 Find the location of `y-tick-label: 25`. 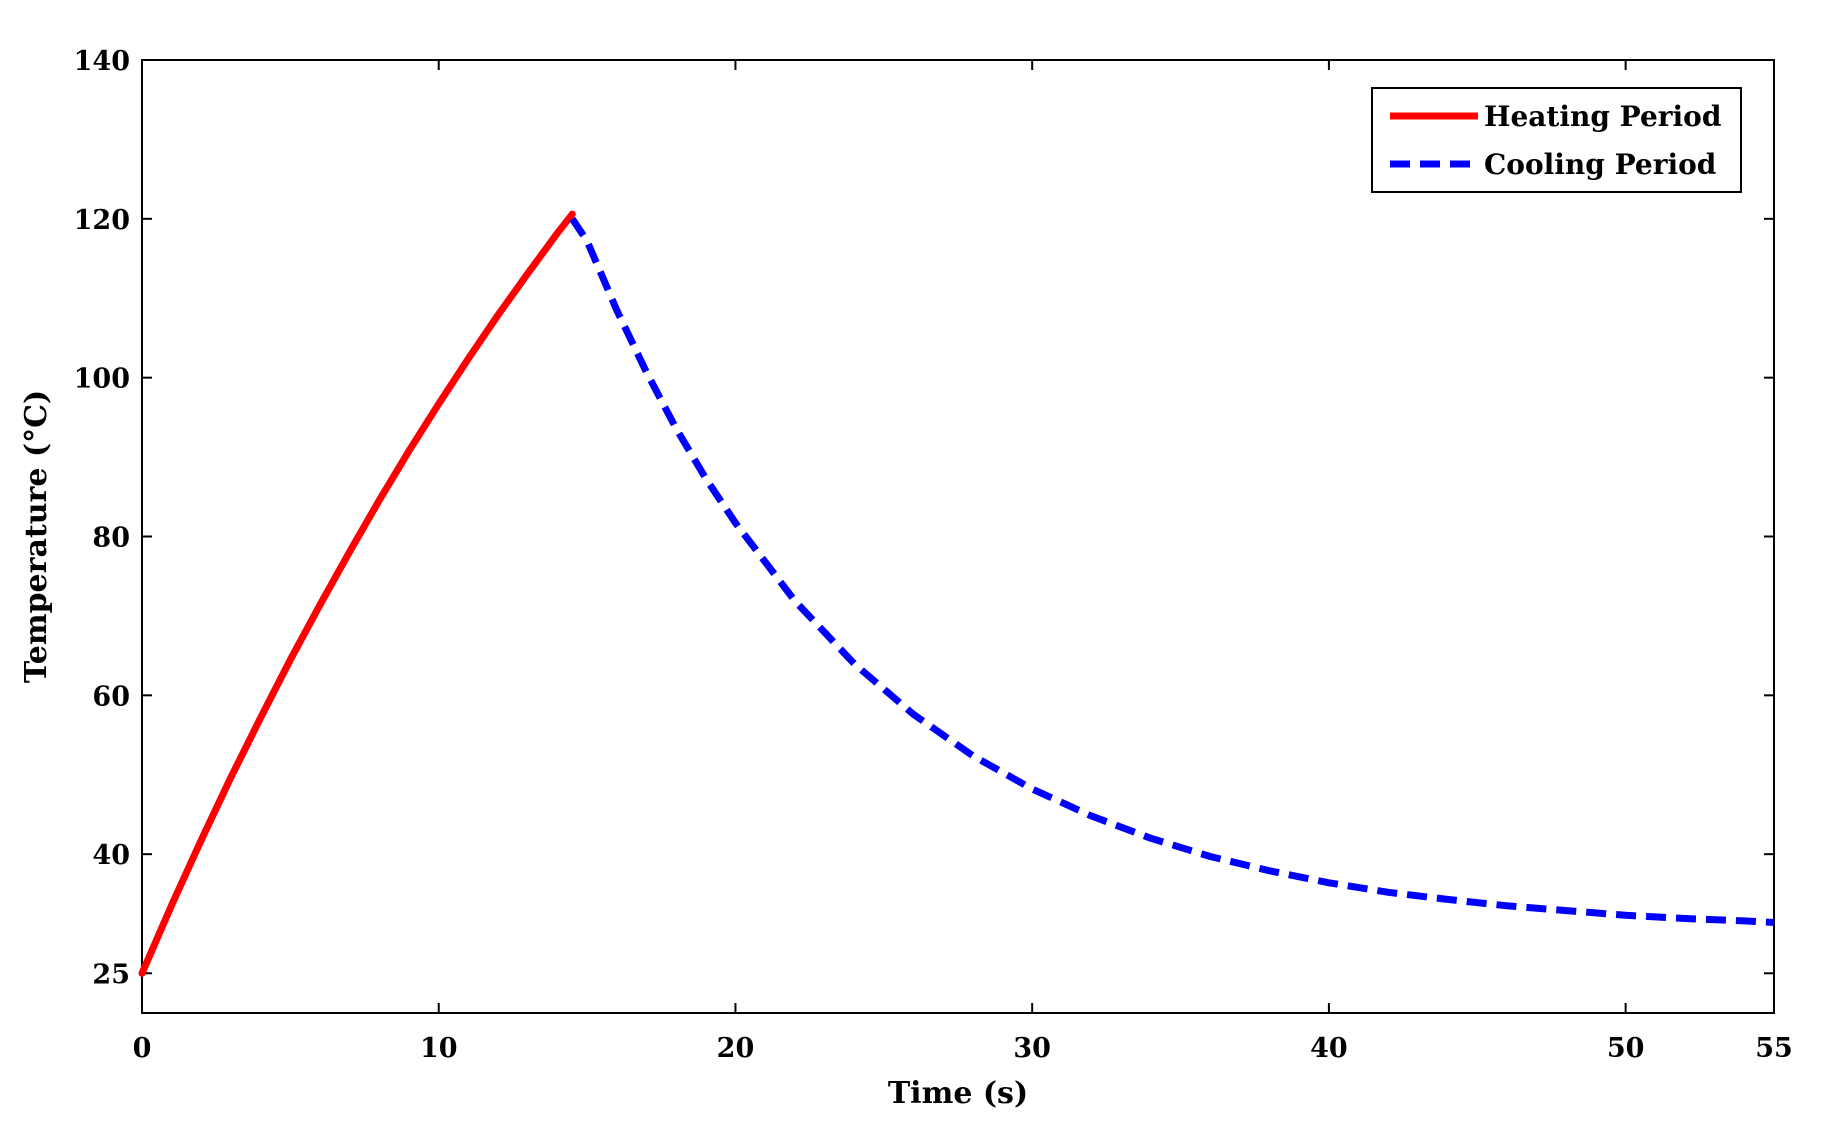

y-tick-label: 25 is located at coordinates (111, 974).